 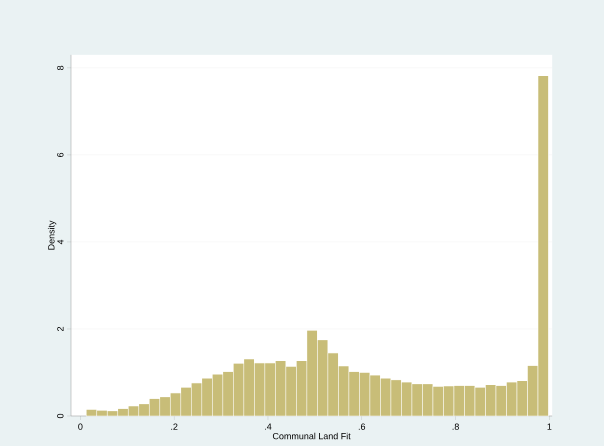 I want to click on x-axis-title: Communal Land Fit, so click(x=311, y=436).